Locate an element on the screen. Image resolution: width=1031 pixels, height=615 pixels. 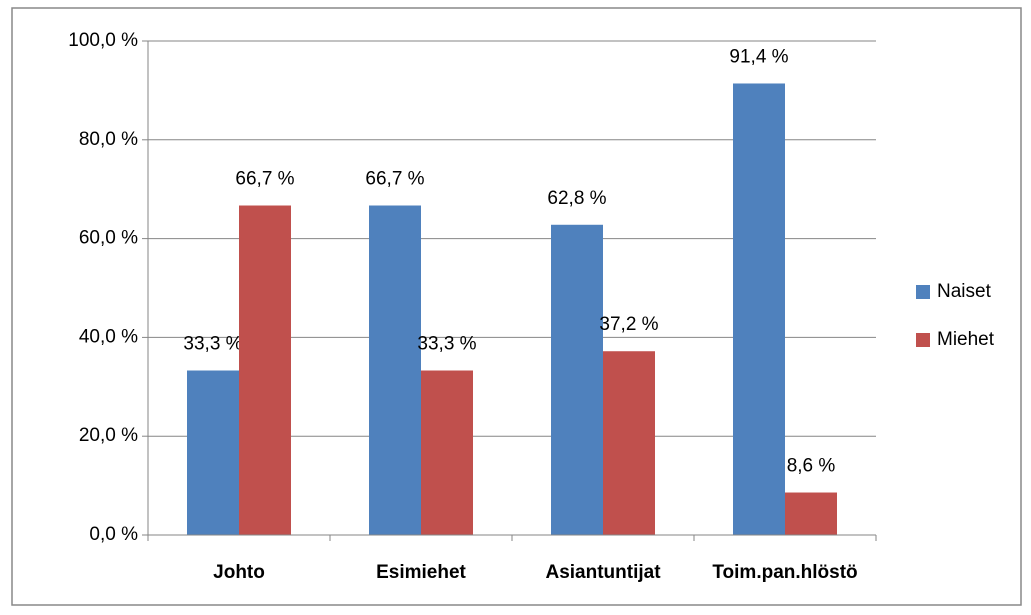
data-label: 62,8 % is located at coordinates (576, 198).